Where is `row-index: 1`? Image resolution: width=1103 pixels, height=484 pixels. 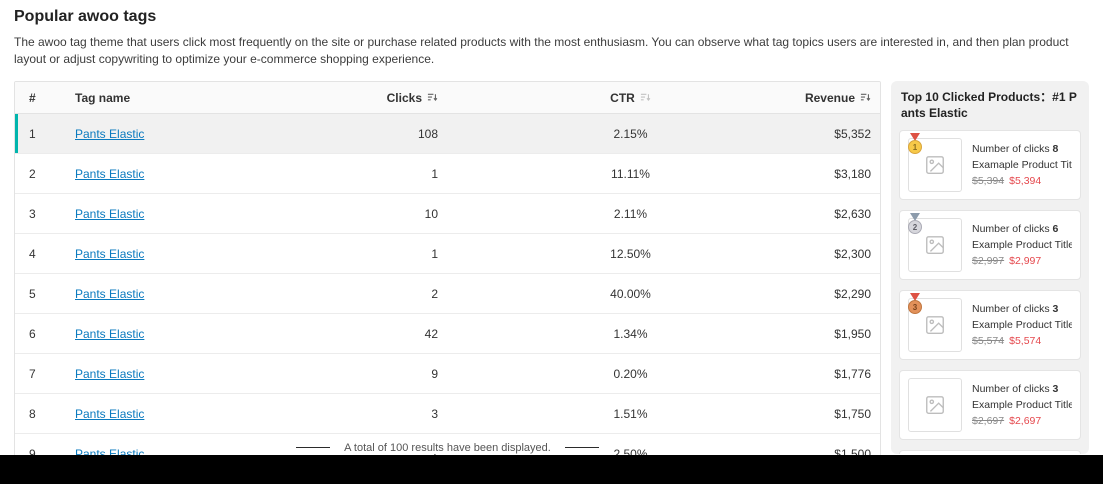
row-index: 1 is located at coordinates (38, 134).